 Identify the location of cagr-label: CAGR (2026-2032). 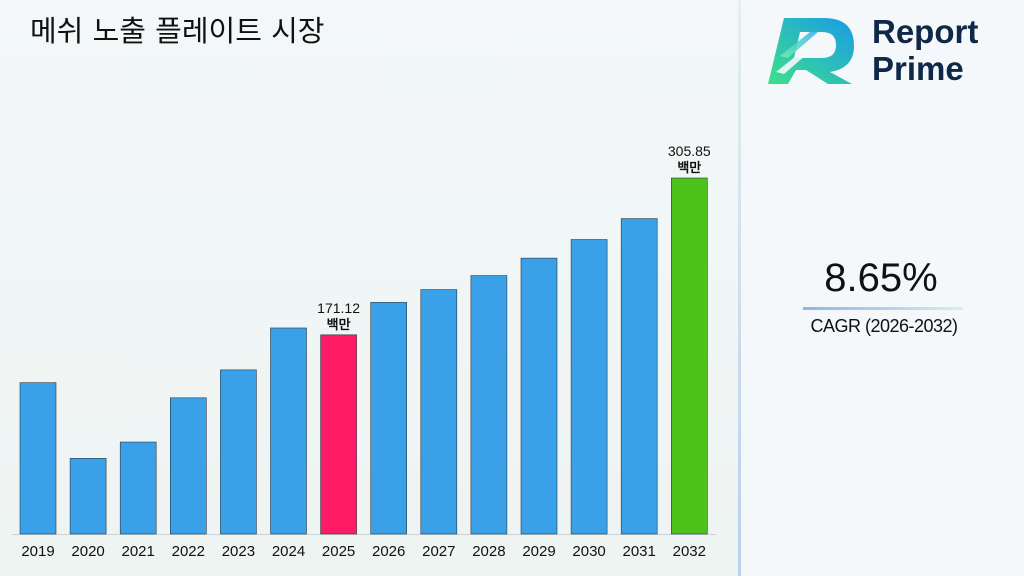
(884, 326).